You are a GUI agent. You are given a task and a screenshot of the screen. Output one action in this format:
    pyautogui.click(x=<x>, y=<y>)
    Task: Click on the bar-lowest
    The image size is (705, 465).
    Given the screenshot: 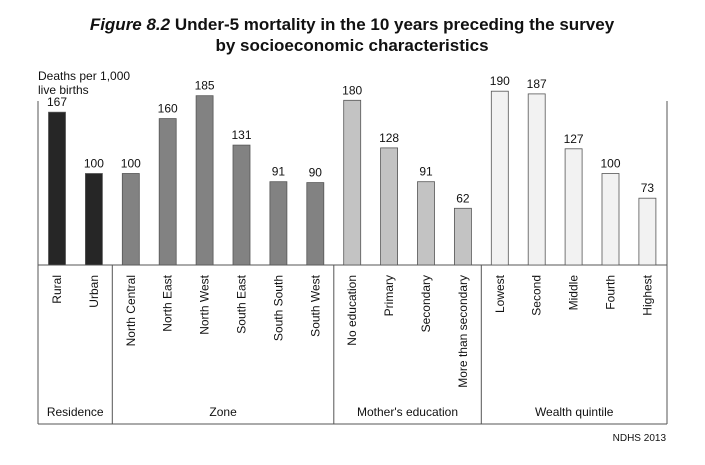 What is the action you would take?
    pyautogui.click(x=499, y=178)
    